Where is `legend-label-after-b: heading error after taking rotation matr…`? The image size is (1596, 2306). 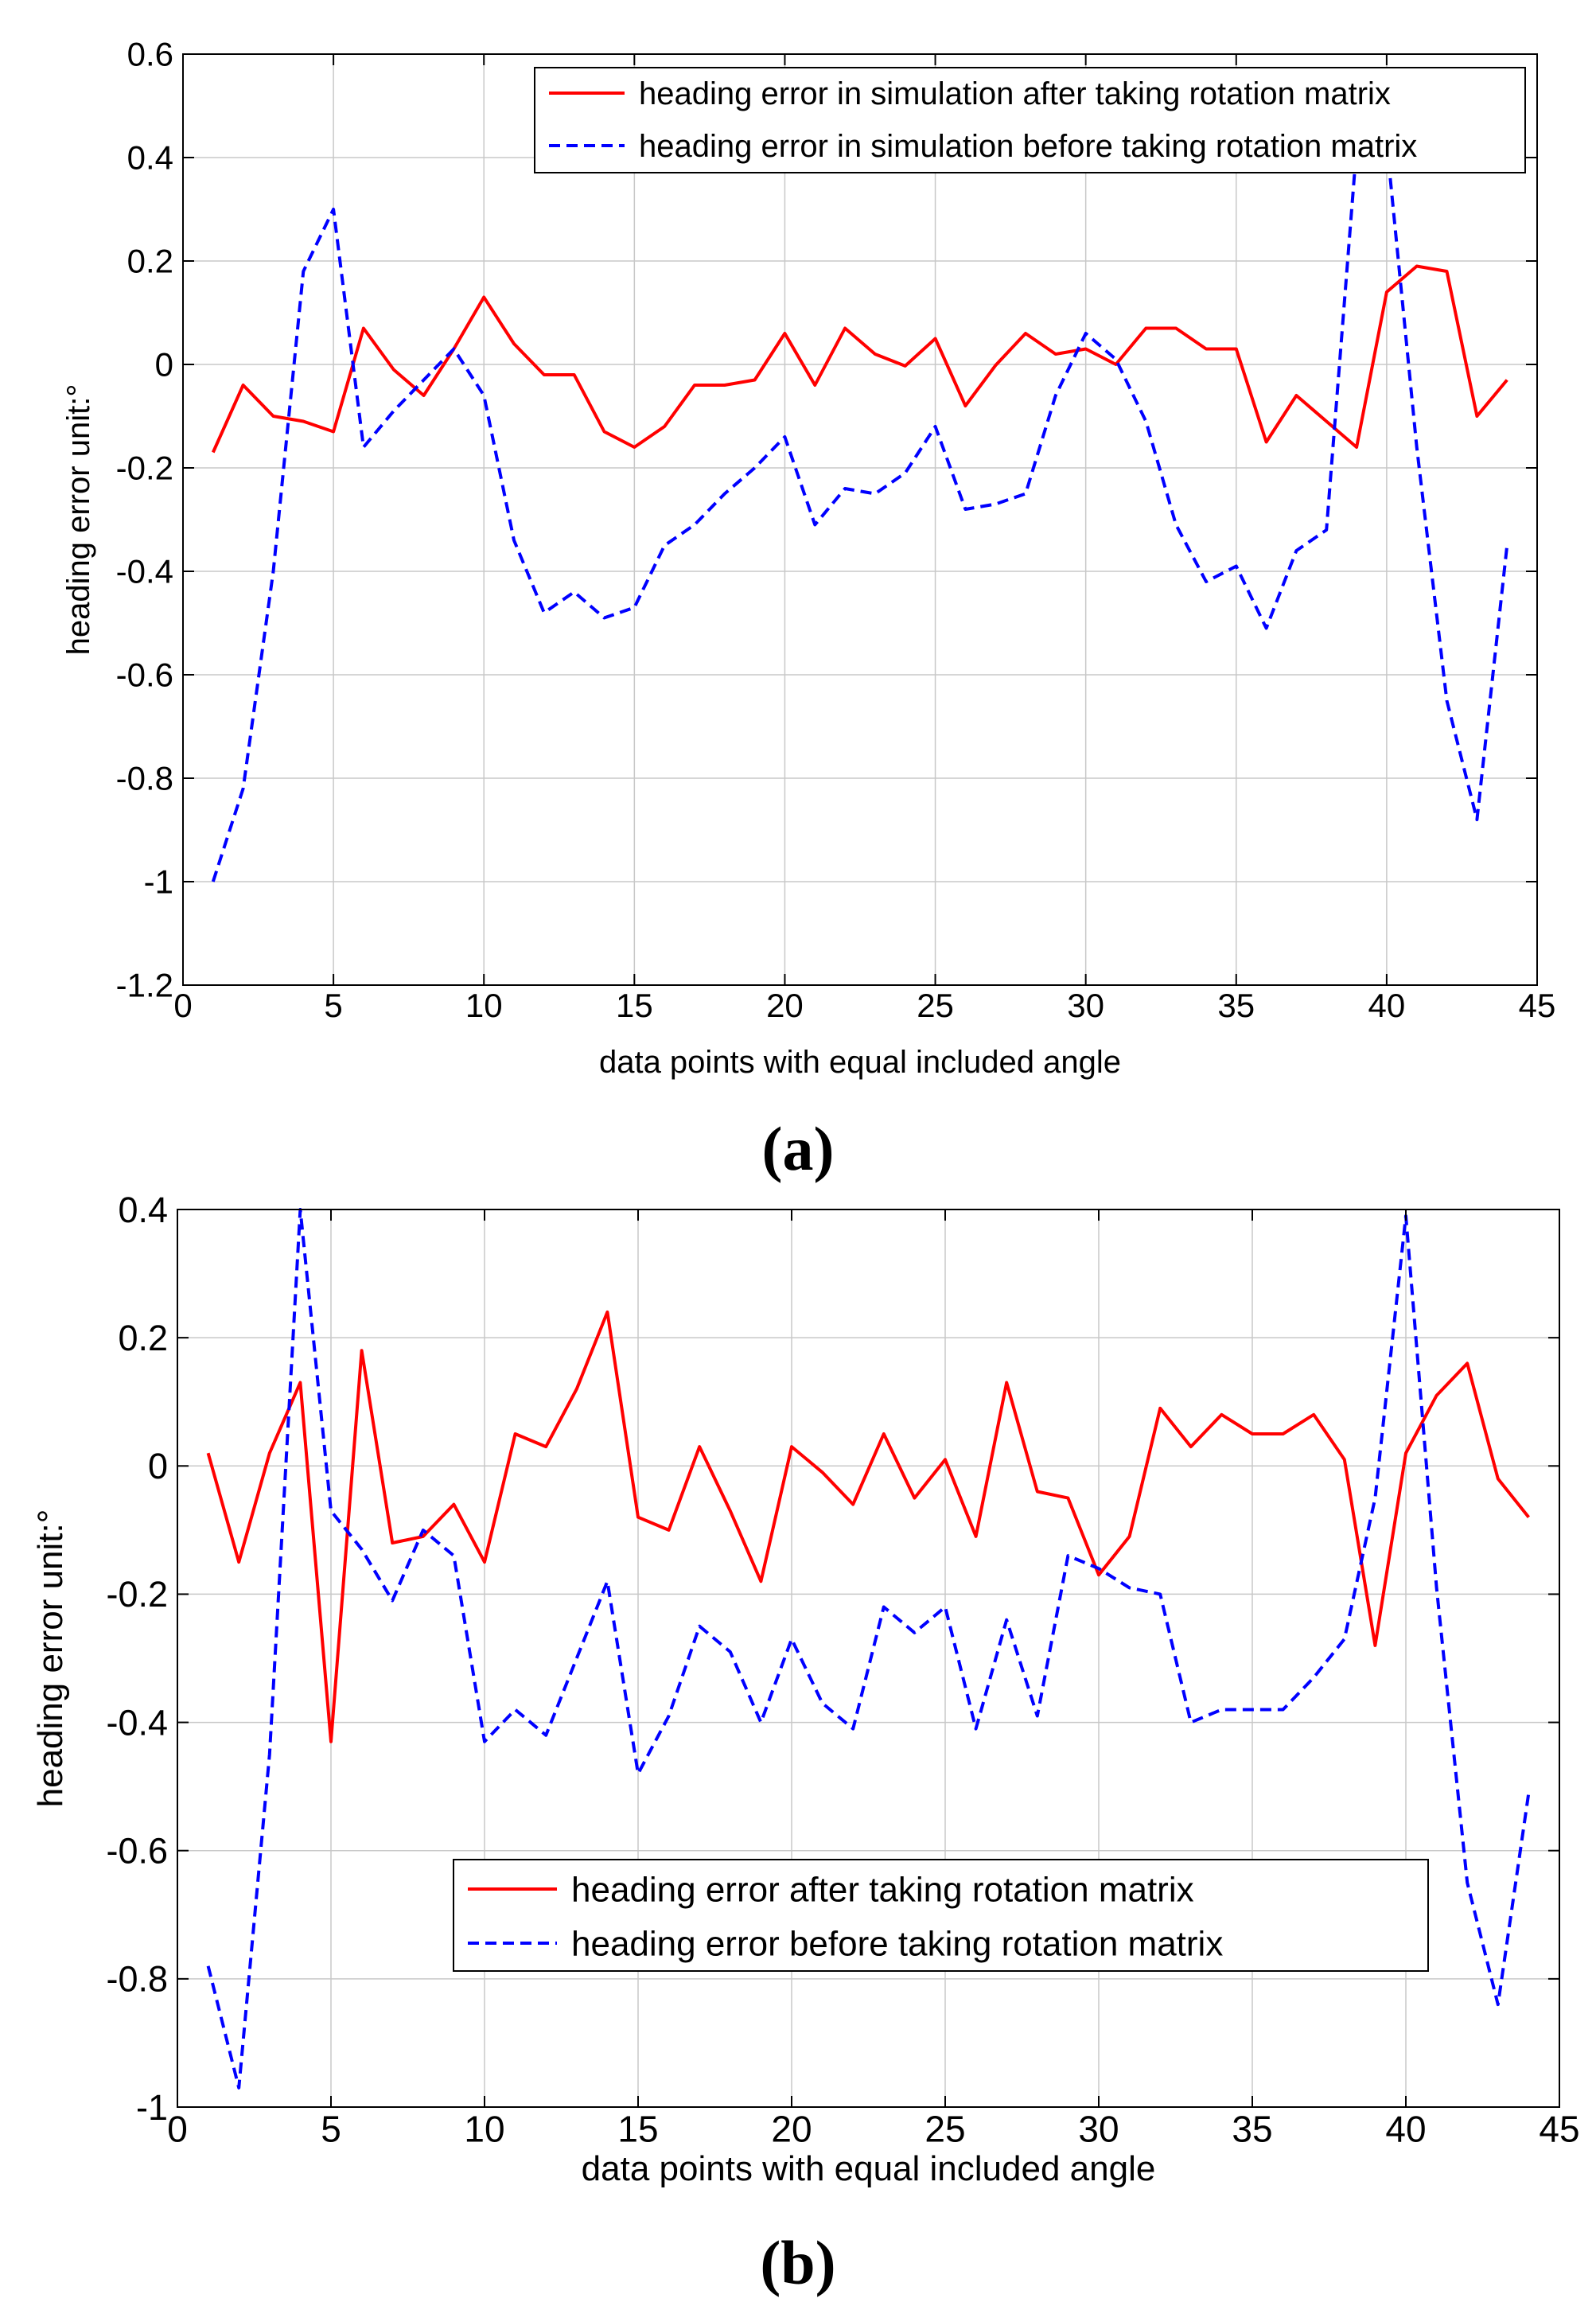
legend-label-after-b: heading error after taking rotation matr… is located at coordinates (883, 1889).